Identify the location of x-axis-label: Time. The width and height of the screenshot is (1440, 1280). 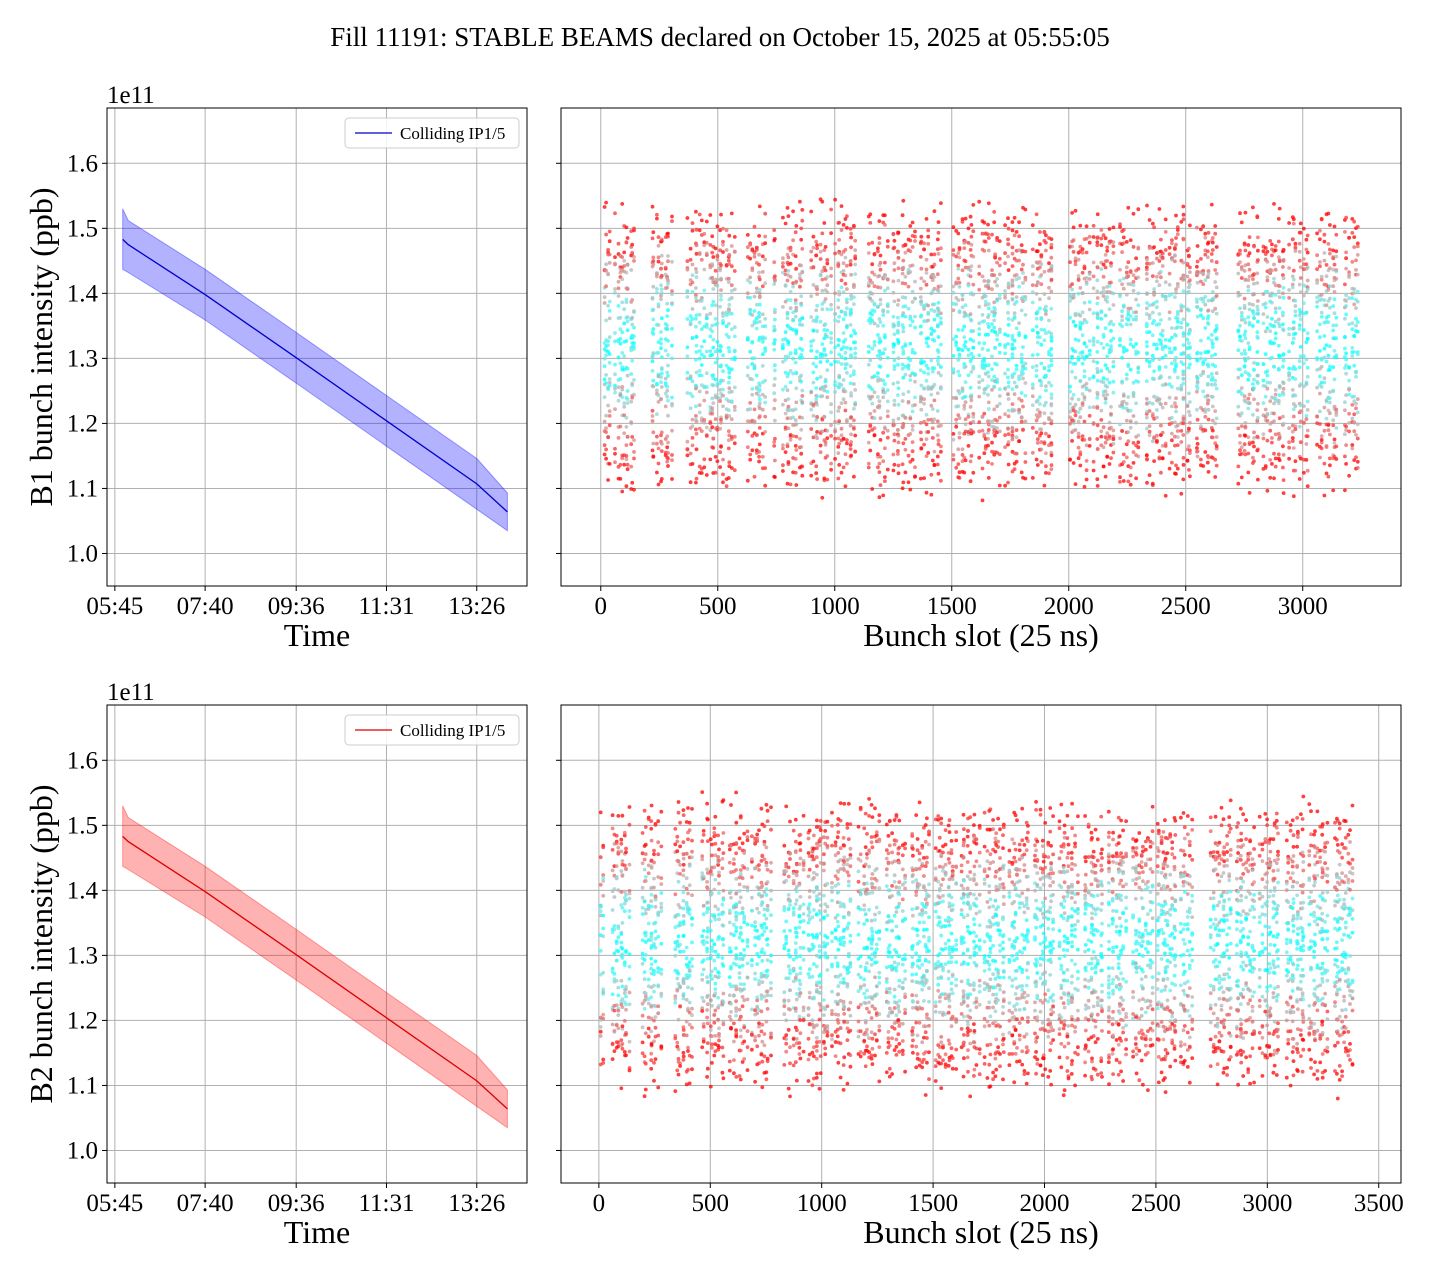
(317, 1232).